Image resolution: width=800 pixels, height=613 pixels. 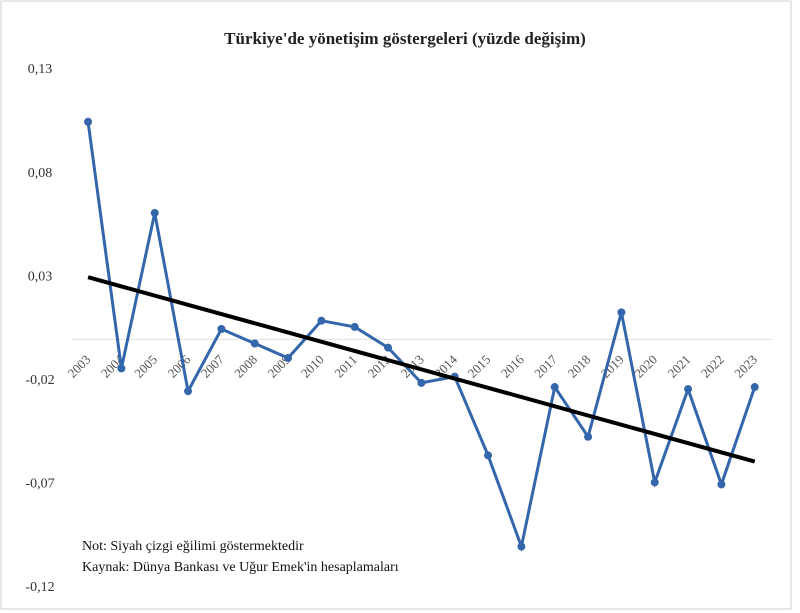 I want to click on y-tick-label: 0,13, so click(x=40, y=69).